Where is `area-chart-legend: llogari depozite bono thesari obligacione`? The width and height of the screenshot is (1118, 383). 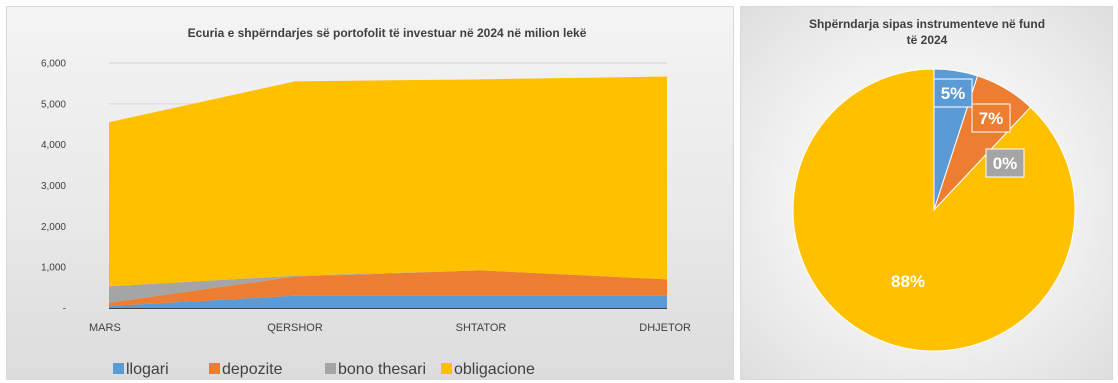
area-chart-legend: llogari depozite bono thesari obligacione is located at coordinates (324, 369).